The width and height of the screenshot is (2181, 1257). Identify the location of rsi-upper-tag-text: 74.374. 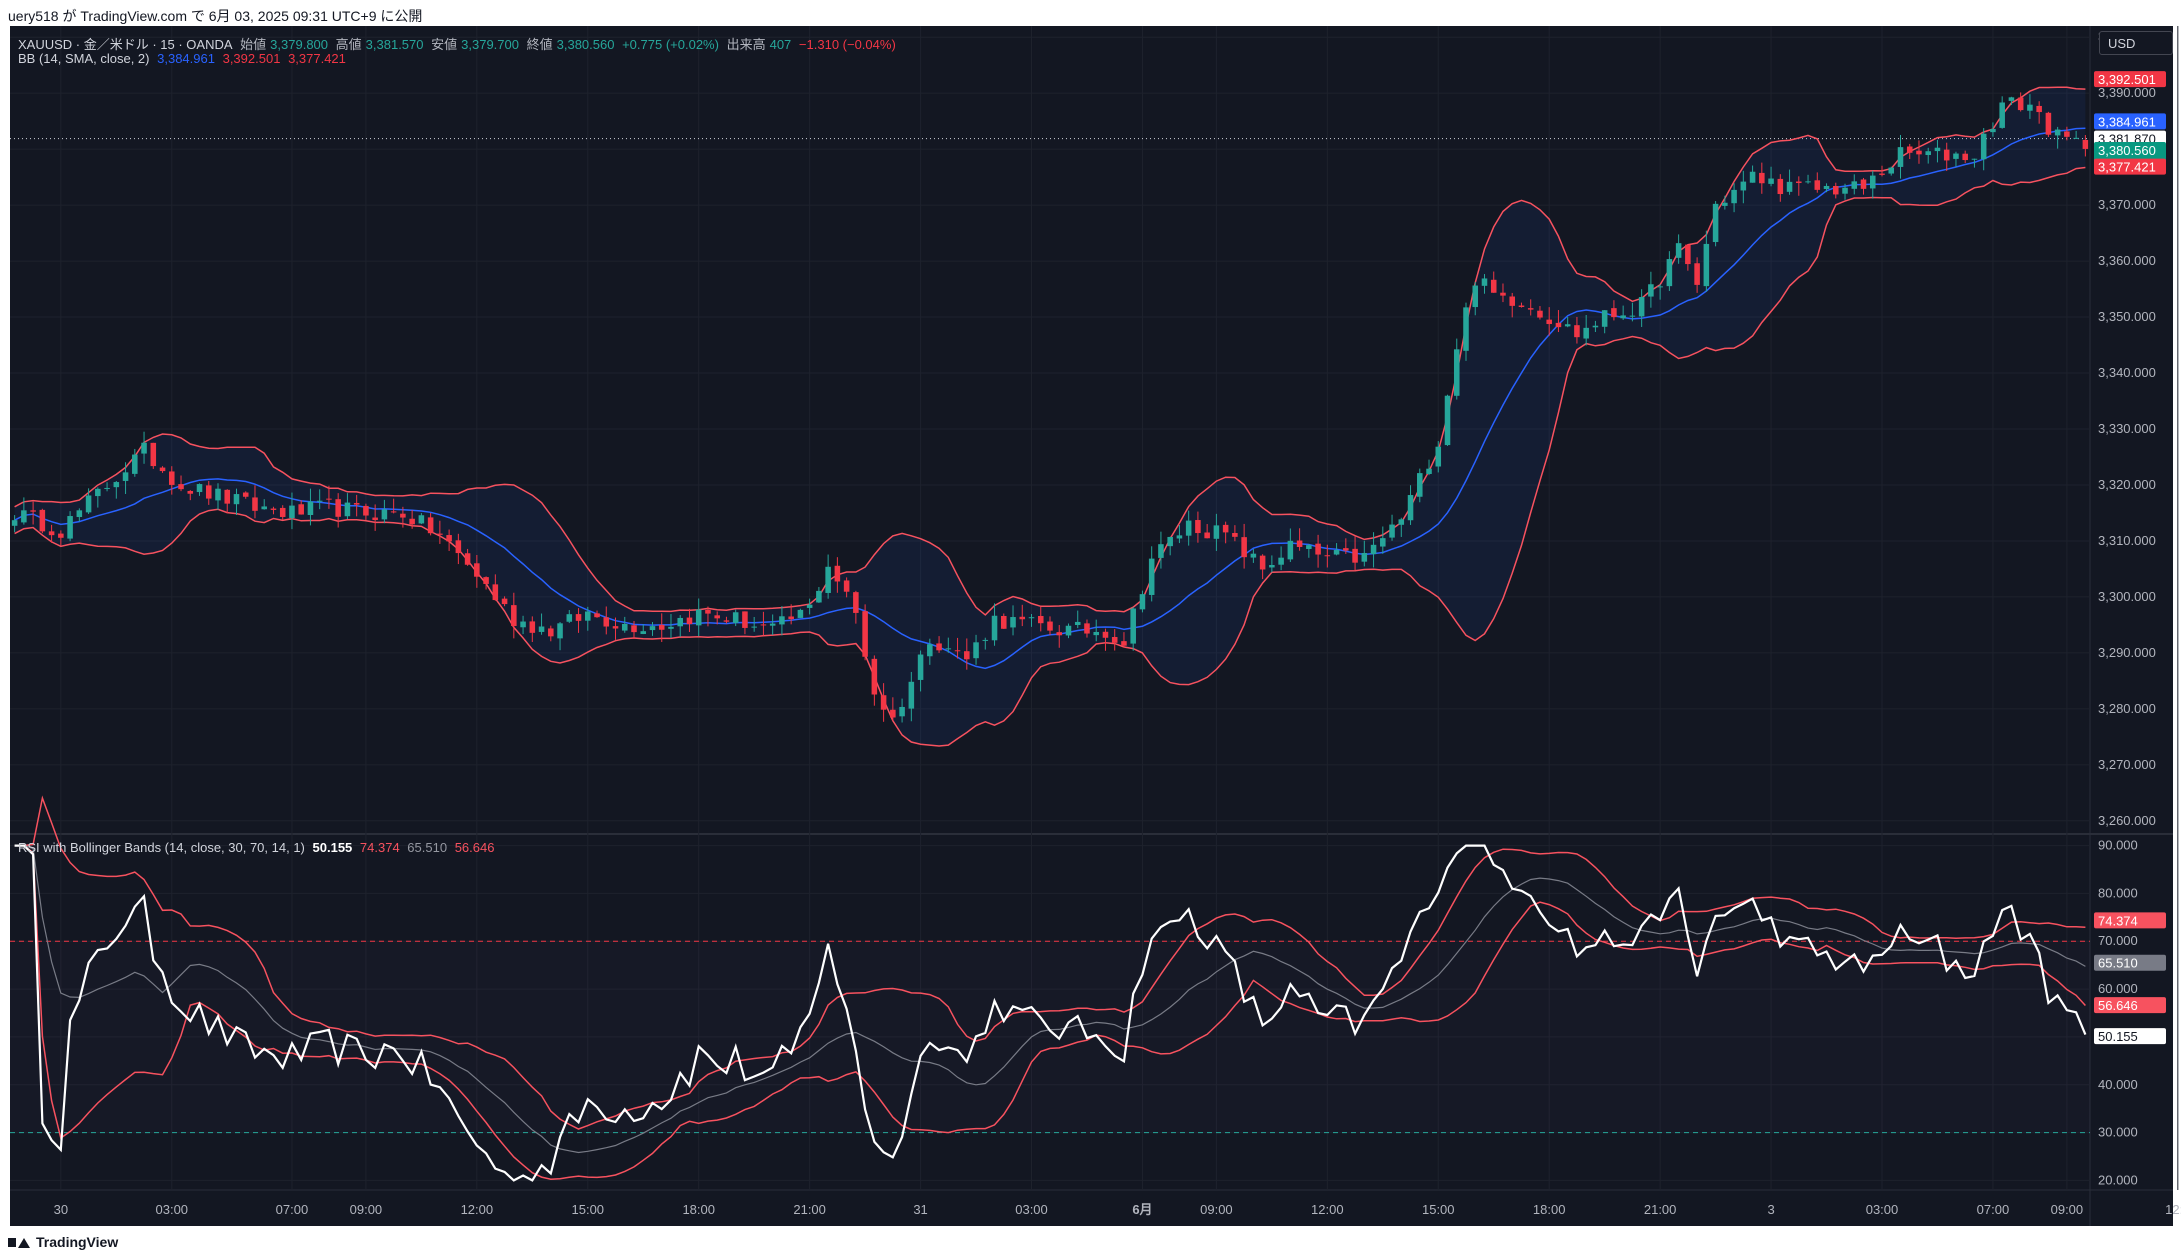
(2118, 920).